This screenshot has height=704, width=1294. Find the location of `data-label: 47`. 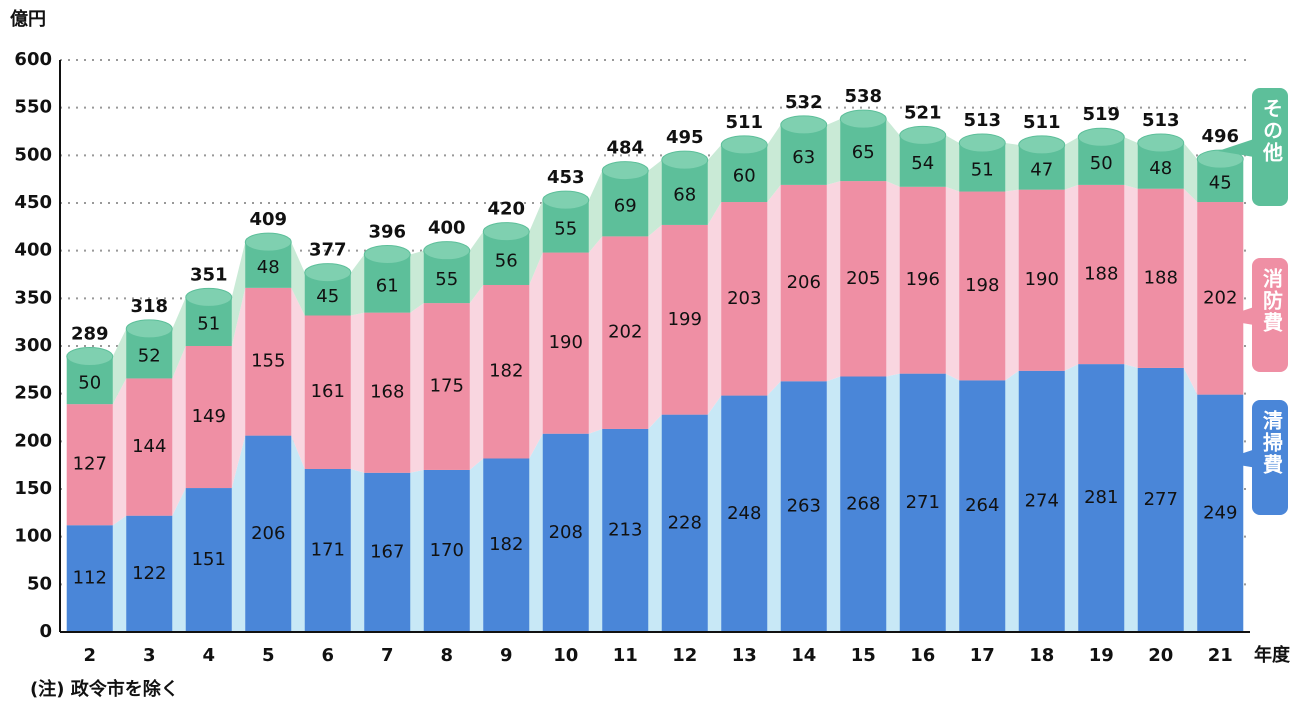

data-label: 47 is located at coordinates (1041, 169).